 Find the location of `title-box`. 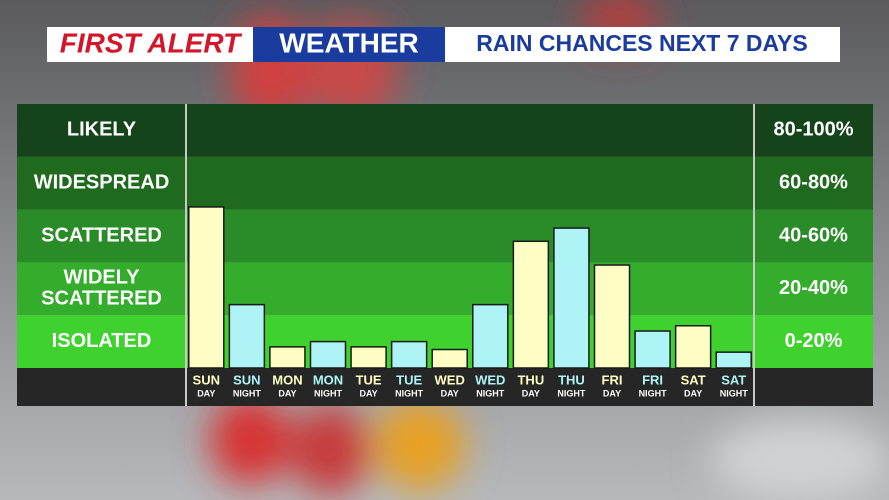

title-box is located at coordinates (642, 44).